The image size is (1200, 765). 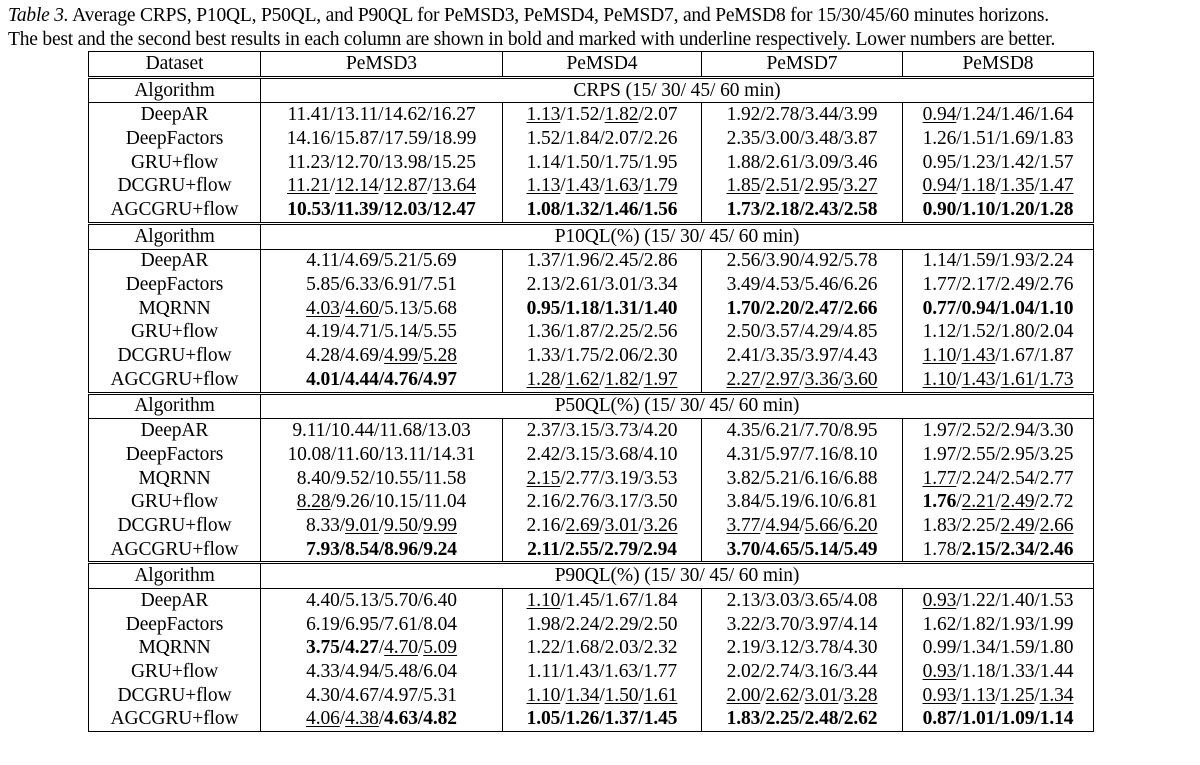 I want to click on metric-cell: 3.70/4.65/5.14/5.49, so click(x=802, y=550).